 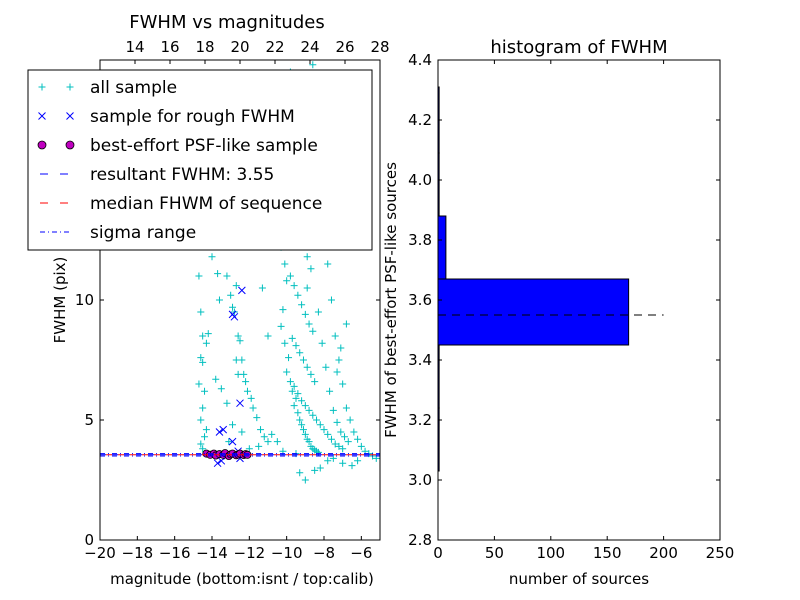 What do you see at coordinates (420, 360) in the screenshot?
I see `y-tick-label: 3.4` at bounding box center [420, 360].